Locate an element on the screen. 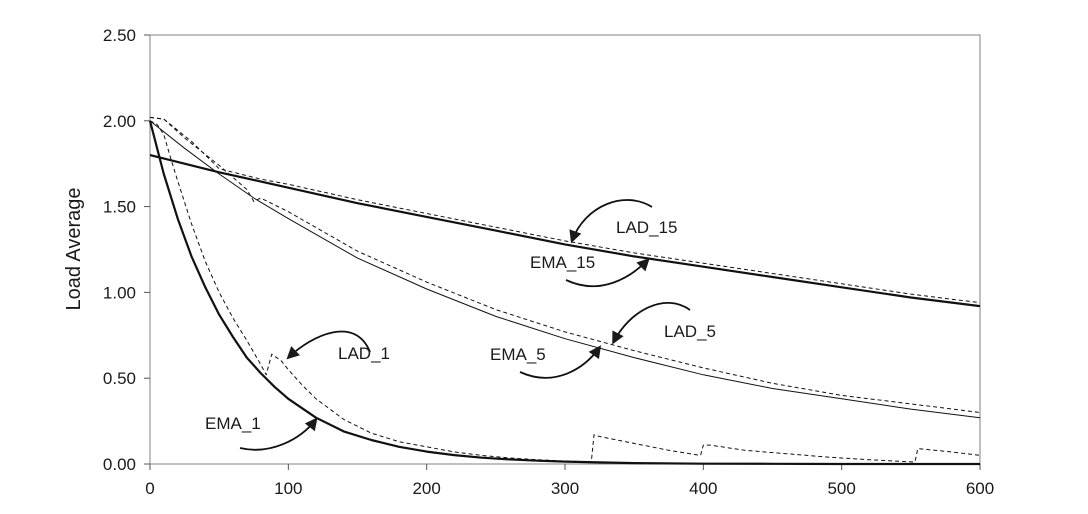 The width and height of the screenshot is (1088, 514). annotation-label-lad-15: LAD_15 is located at coordinates (646, 227).